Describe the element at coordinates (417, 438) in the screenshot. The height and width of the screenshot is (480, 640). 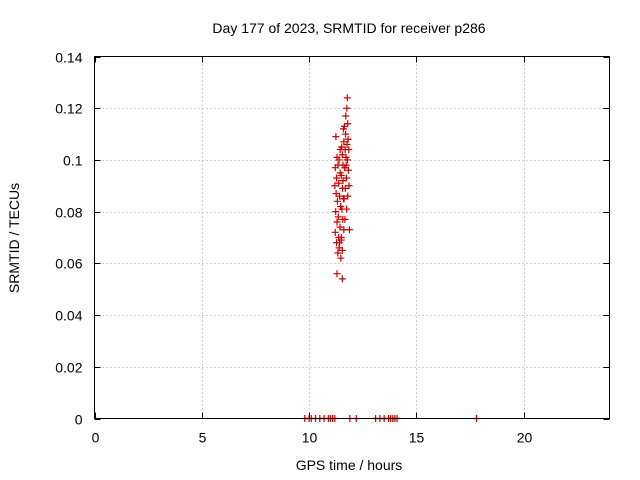
I see `x-tick-label: 15` at that location.